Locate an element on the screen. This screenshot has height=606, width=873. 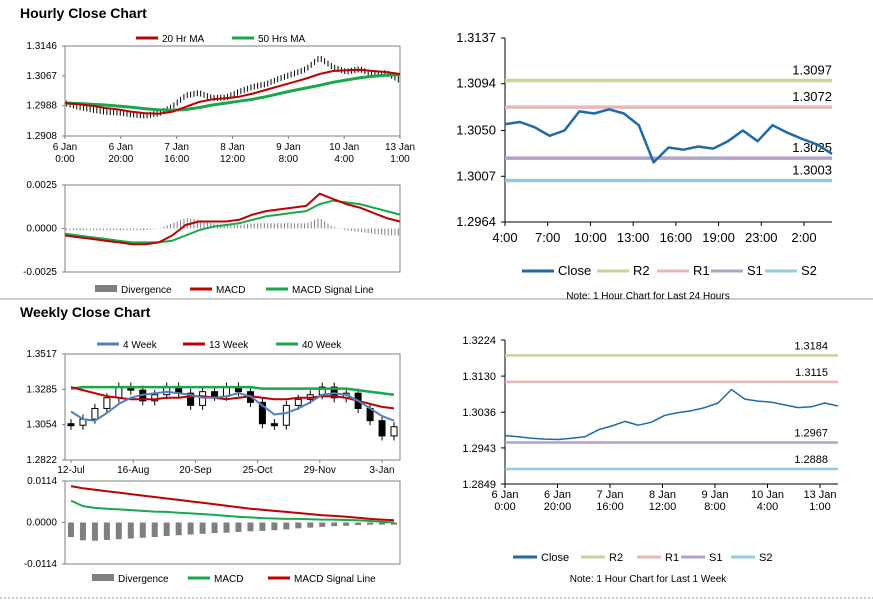
hourly-macd-frame is located at coordinates (232, 228).